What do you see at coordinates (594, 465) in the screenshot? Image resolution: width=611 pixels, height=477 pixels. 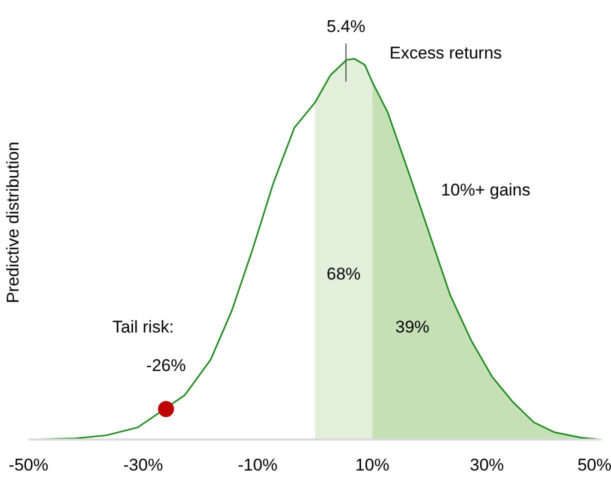 I see `x-tick-label: 50%` at bounding box center [594, 465].